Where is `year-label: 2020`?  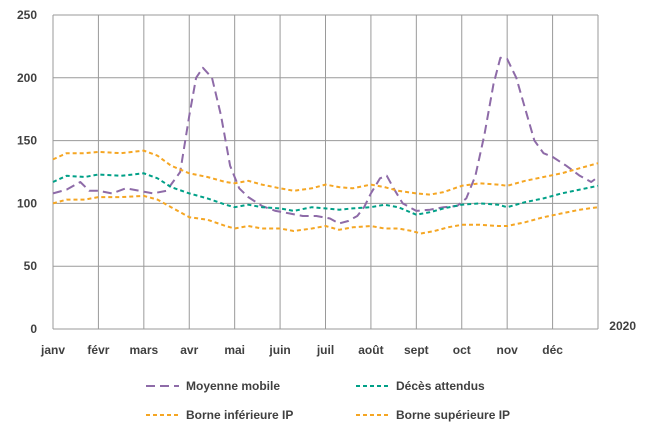 year-label: 2020 is located at coordinates (622, 326).